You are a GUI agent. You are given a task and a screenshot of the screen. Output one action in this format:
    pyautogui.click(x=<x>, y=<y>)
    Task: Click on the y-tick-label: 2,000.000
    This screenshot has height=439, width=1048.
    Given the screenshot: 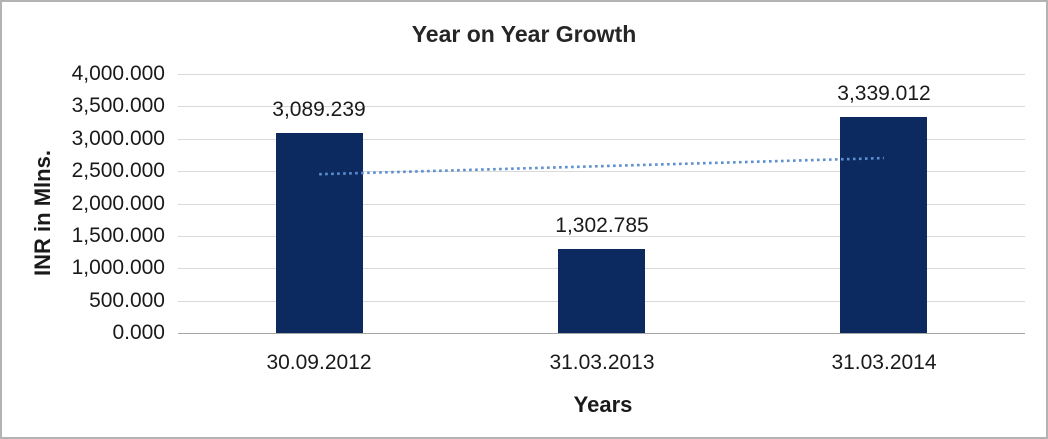 What is the action you would take?
    pyautogui.click(x=118, y=203)
    